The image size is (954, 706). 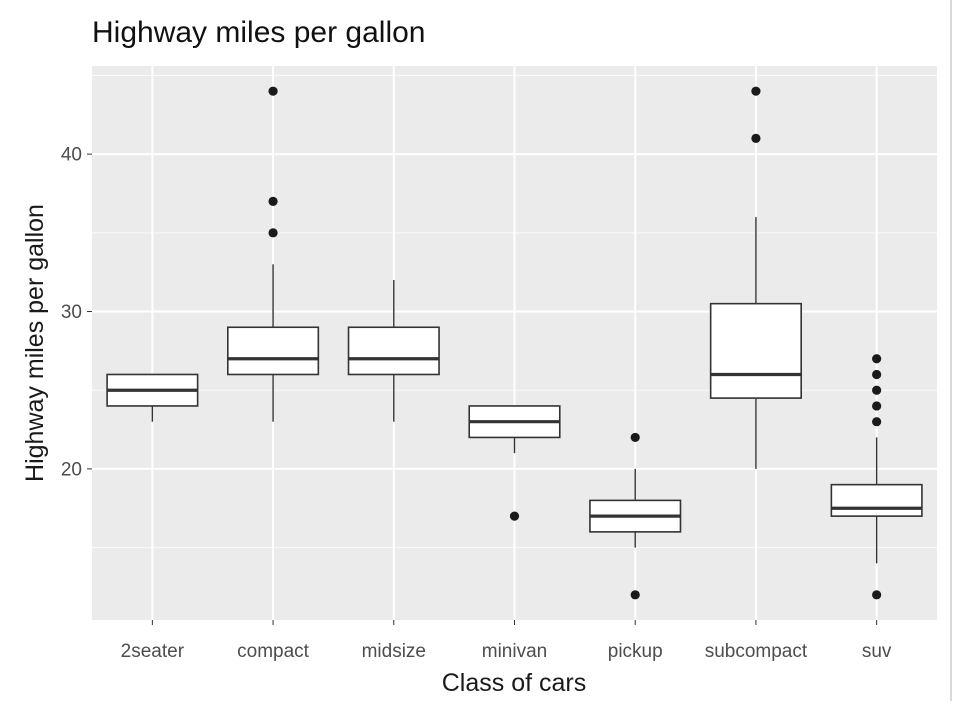 What do you see at coordinates (514, 463) in the screenshot?
I see `box-minivan` at bounding box center [514, 463].